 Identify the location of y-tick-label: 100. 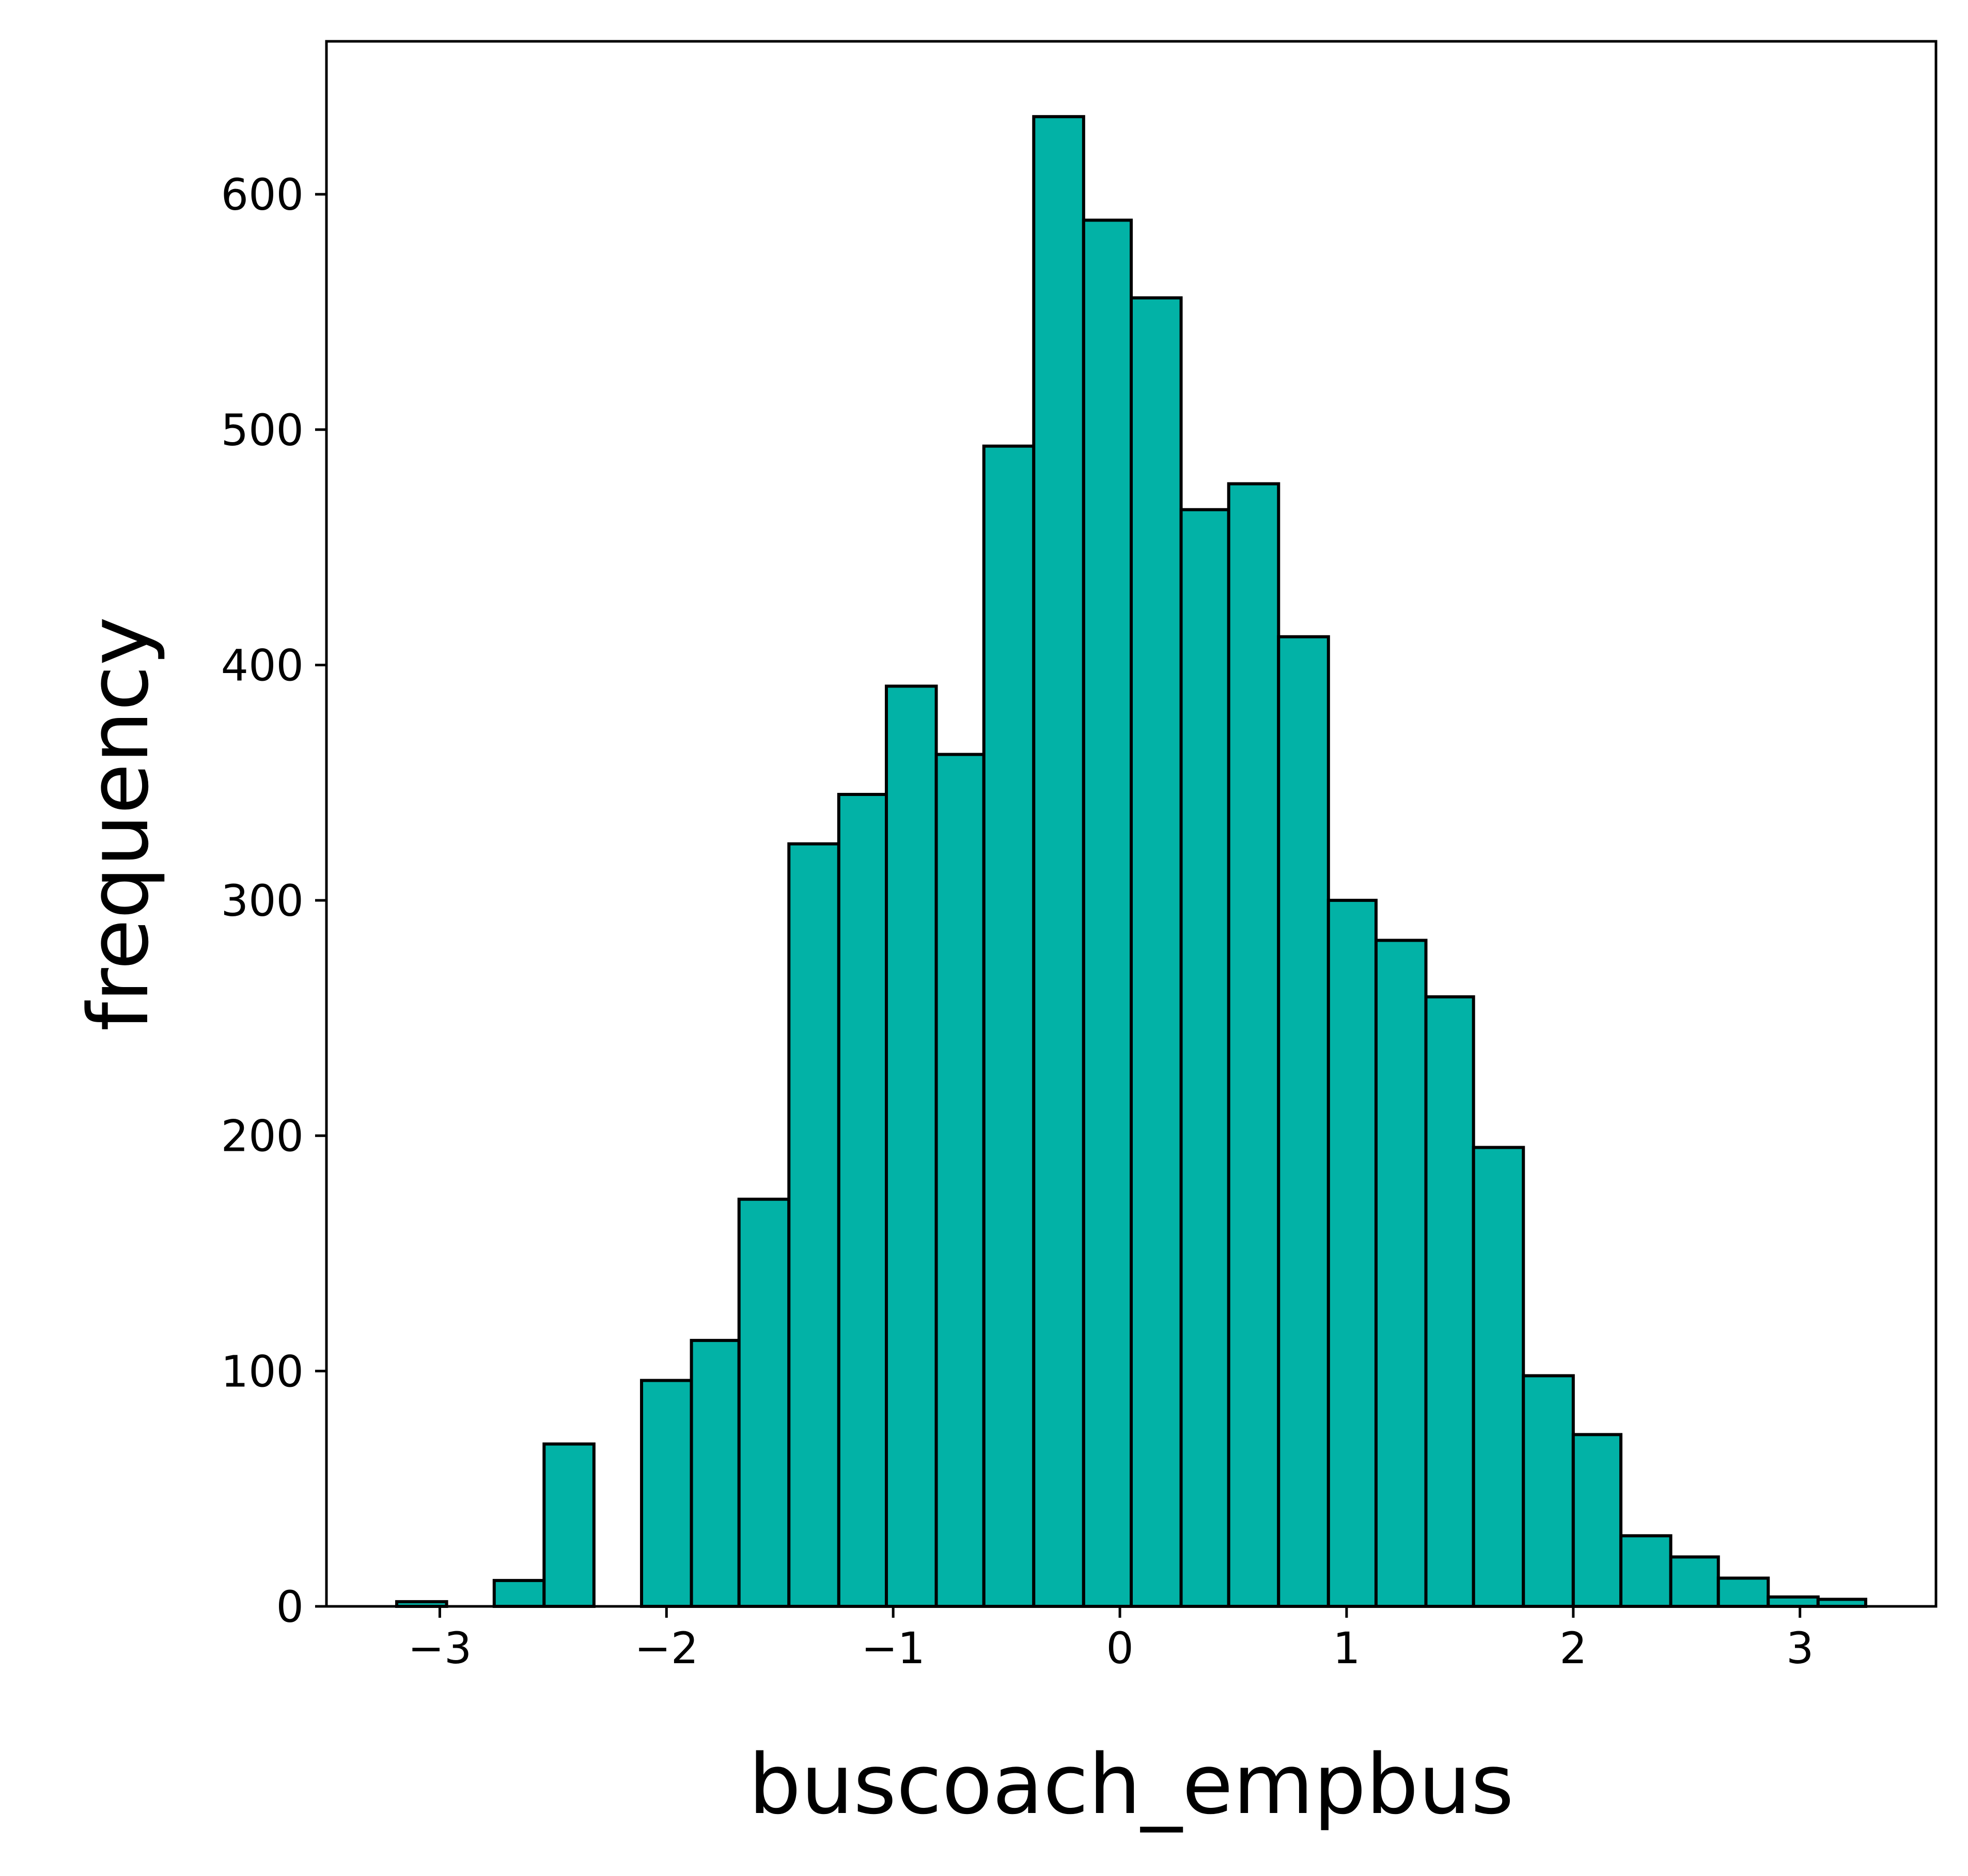
(262, 1371).